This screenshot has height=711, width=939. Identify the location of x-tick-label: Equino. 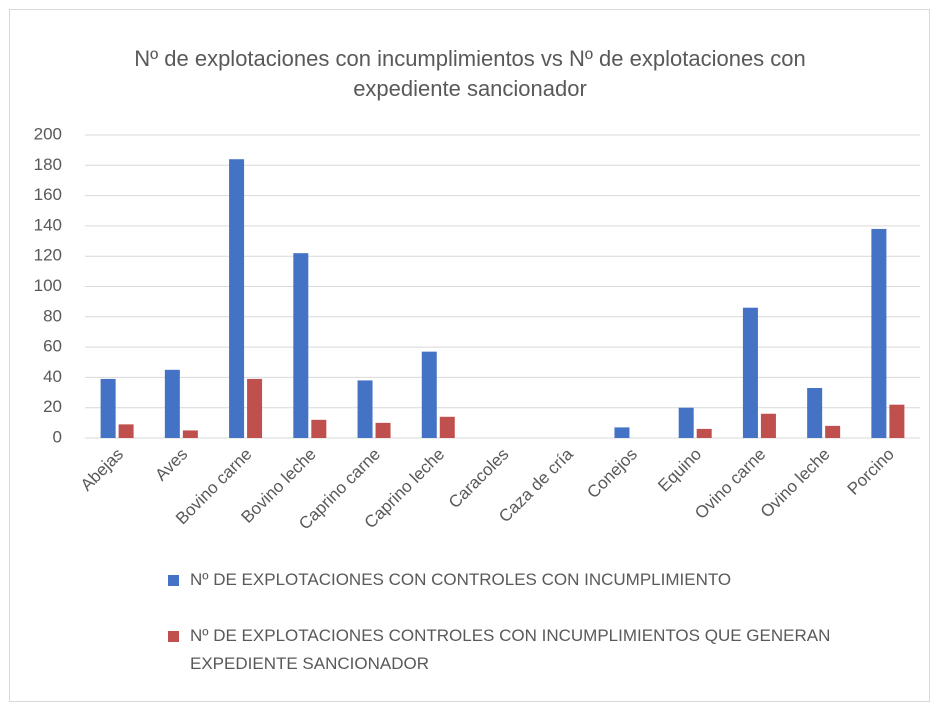
(679, 470).